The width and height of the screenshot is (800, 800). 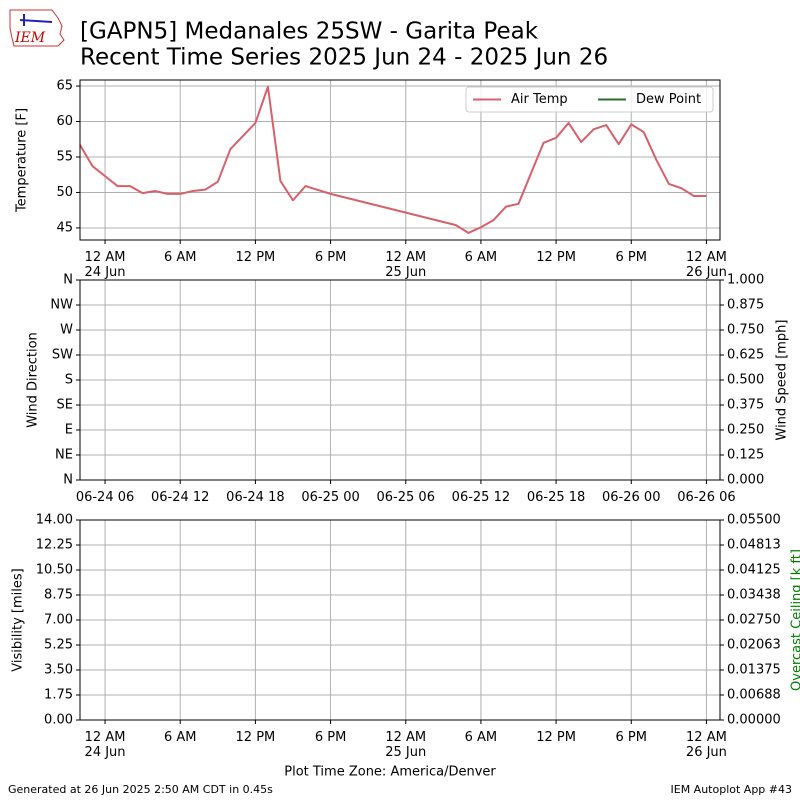 I want to click on y-tick-label: 14.00, so click(x=54, y=520).